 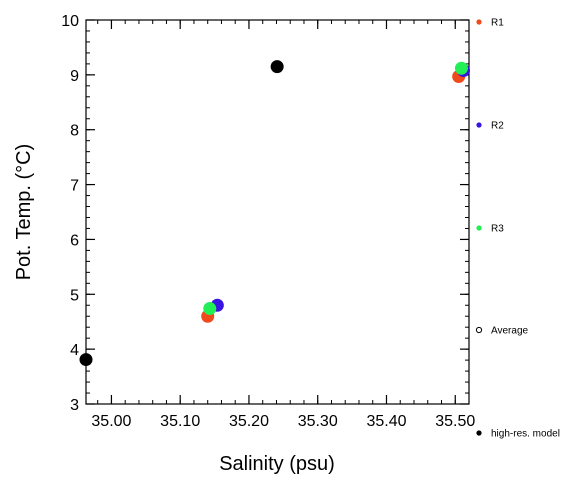 I want to click on x-tick-label: 35.40, so click(x=386, y=421).